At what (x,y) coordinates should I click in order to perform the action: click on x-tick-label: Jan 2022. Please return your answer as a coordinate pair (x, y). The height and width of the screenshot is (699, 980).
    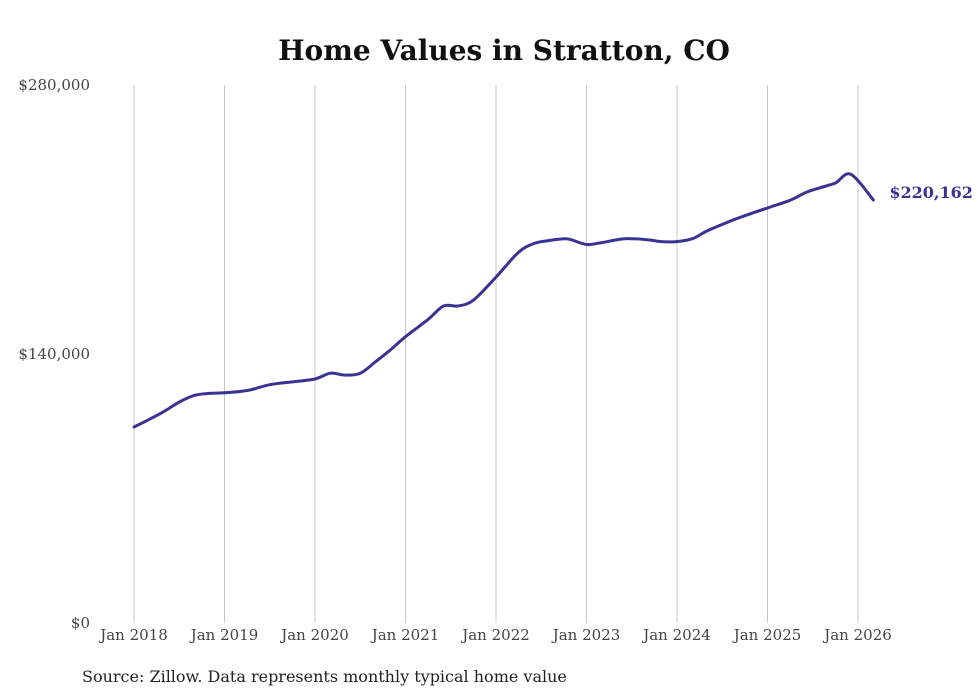
    Looking at the image, I should click on (495, 635).